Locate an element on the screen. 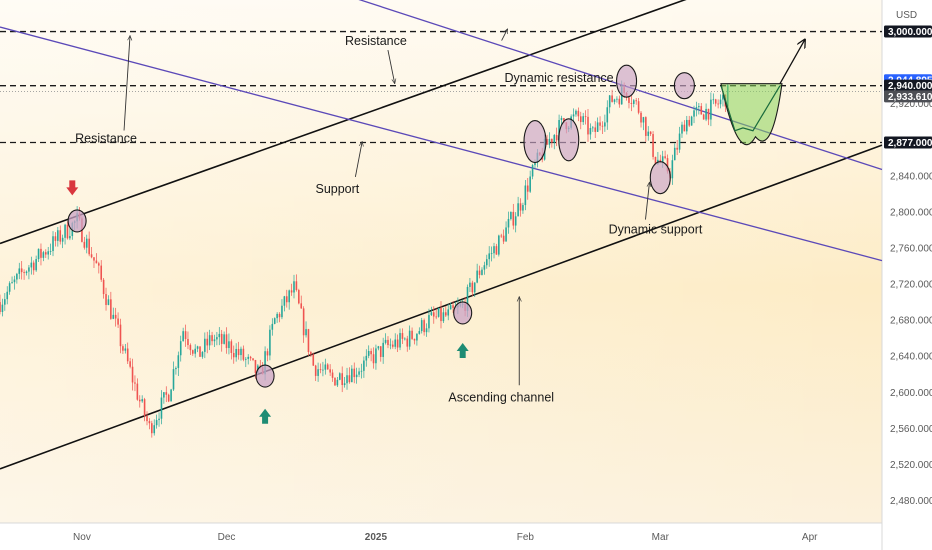  w-pattern-zone is located at coordinates (751, 114).